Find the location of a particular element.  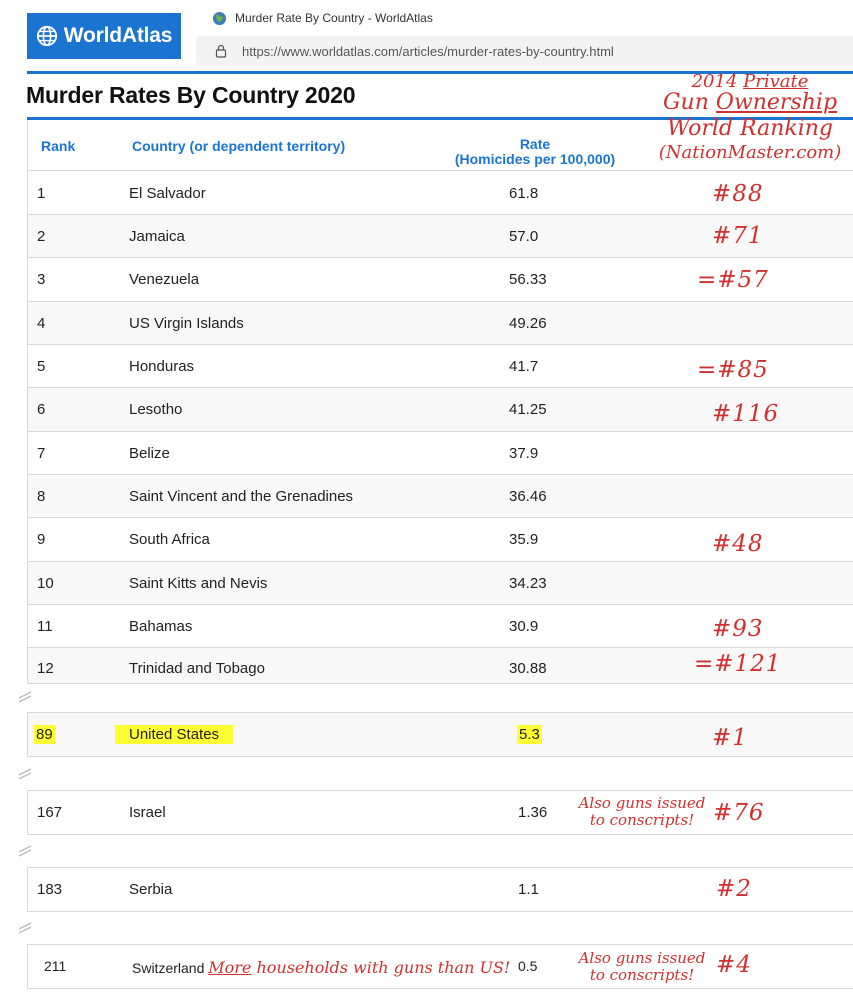

rank-cell: 12 is located at coordinates (45, 668).